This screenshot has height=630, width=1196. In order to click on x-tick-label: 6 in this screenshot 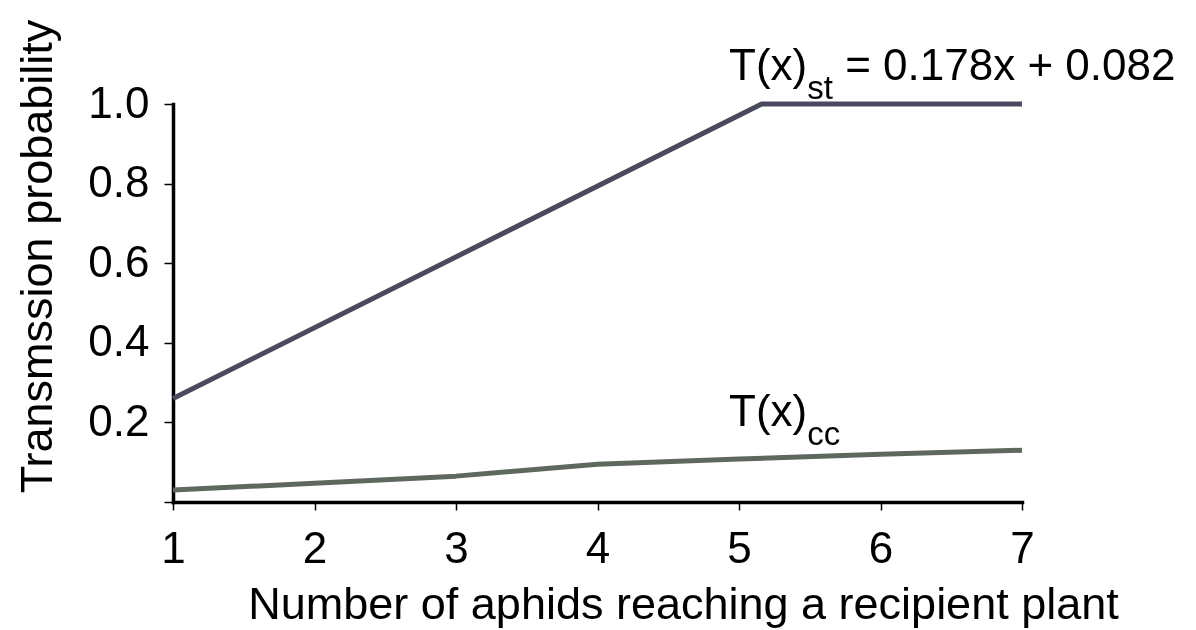, I will do `click(881, 547)`.